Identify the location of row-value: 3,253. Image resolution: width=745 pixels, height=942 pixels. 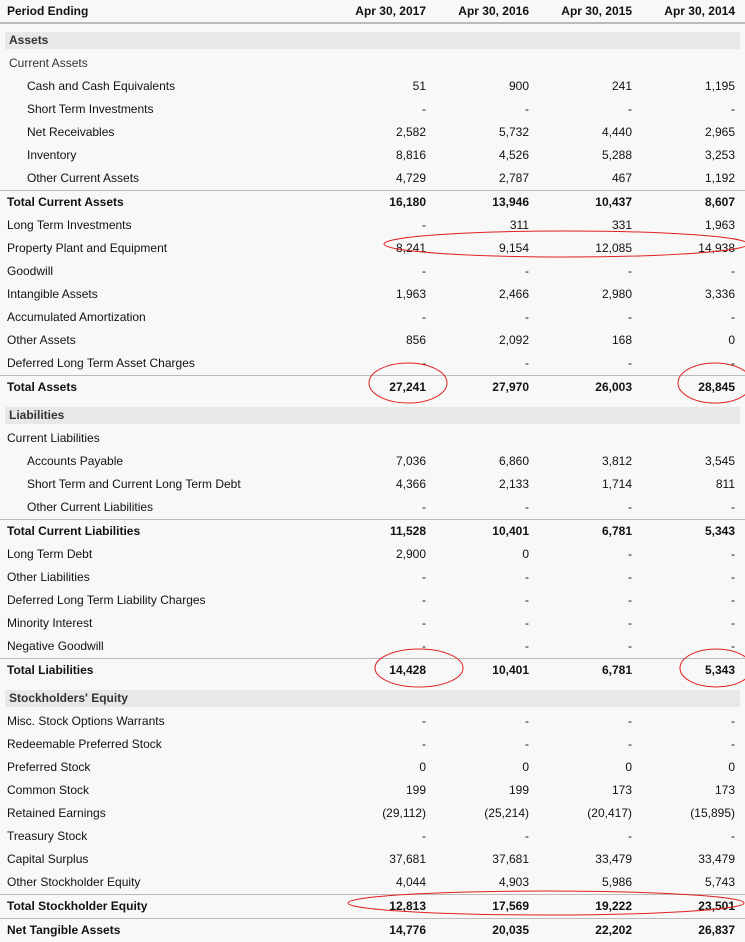
(719, 155).